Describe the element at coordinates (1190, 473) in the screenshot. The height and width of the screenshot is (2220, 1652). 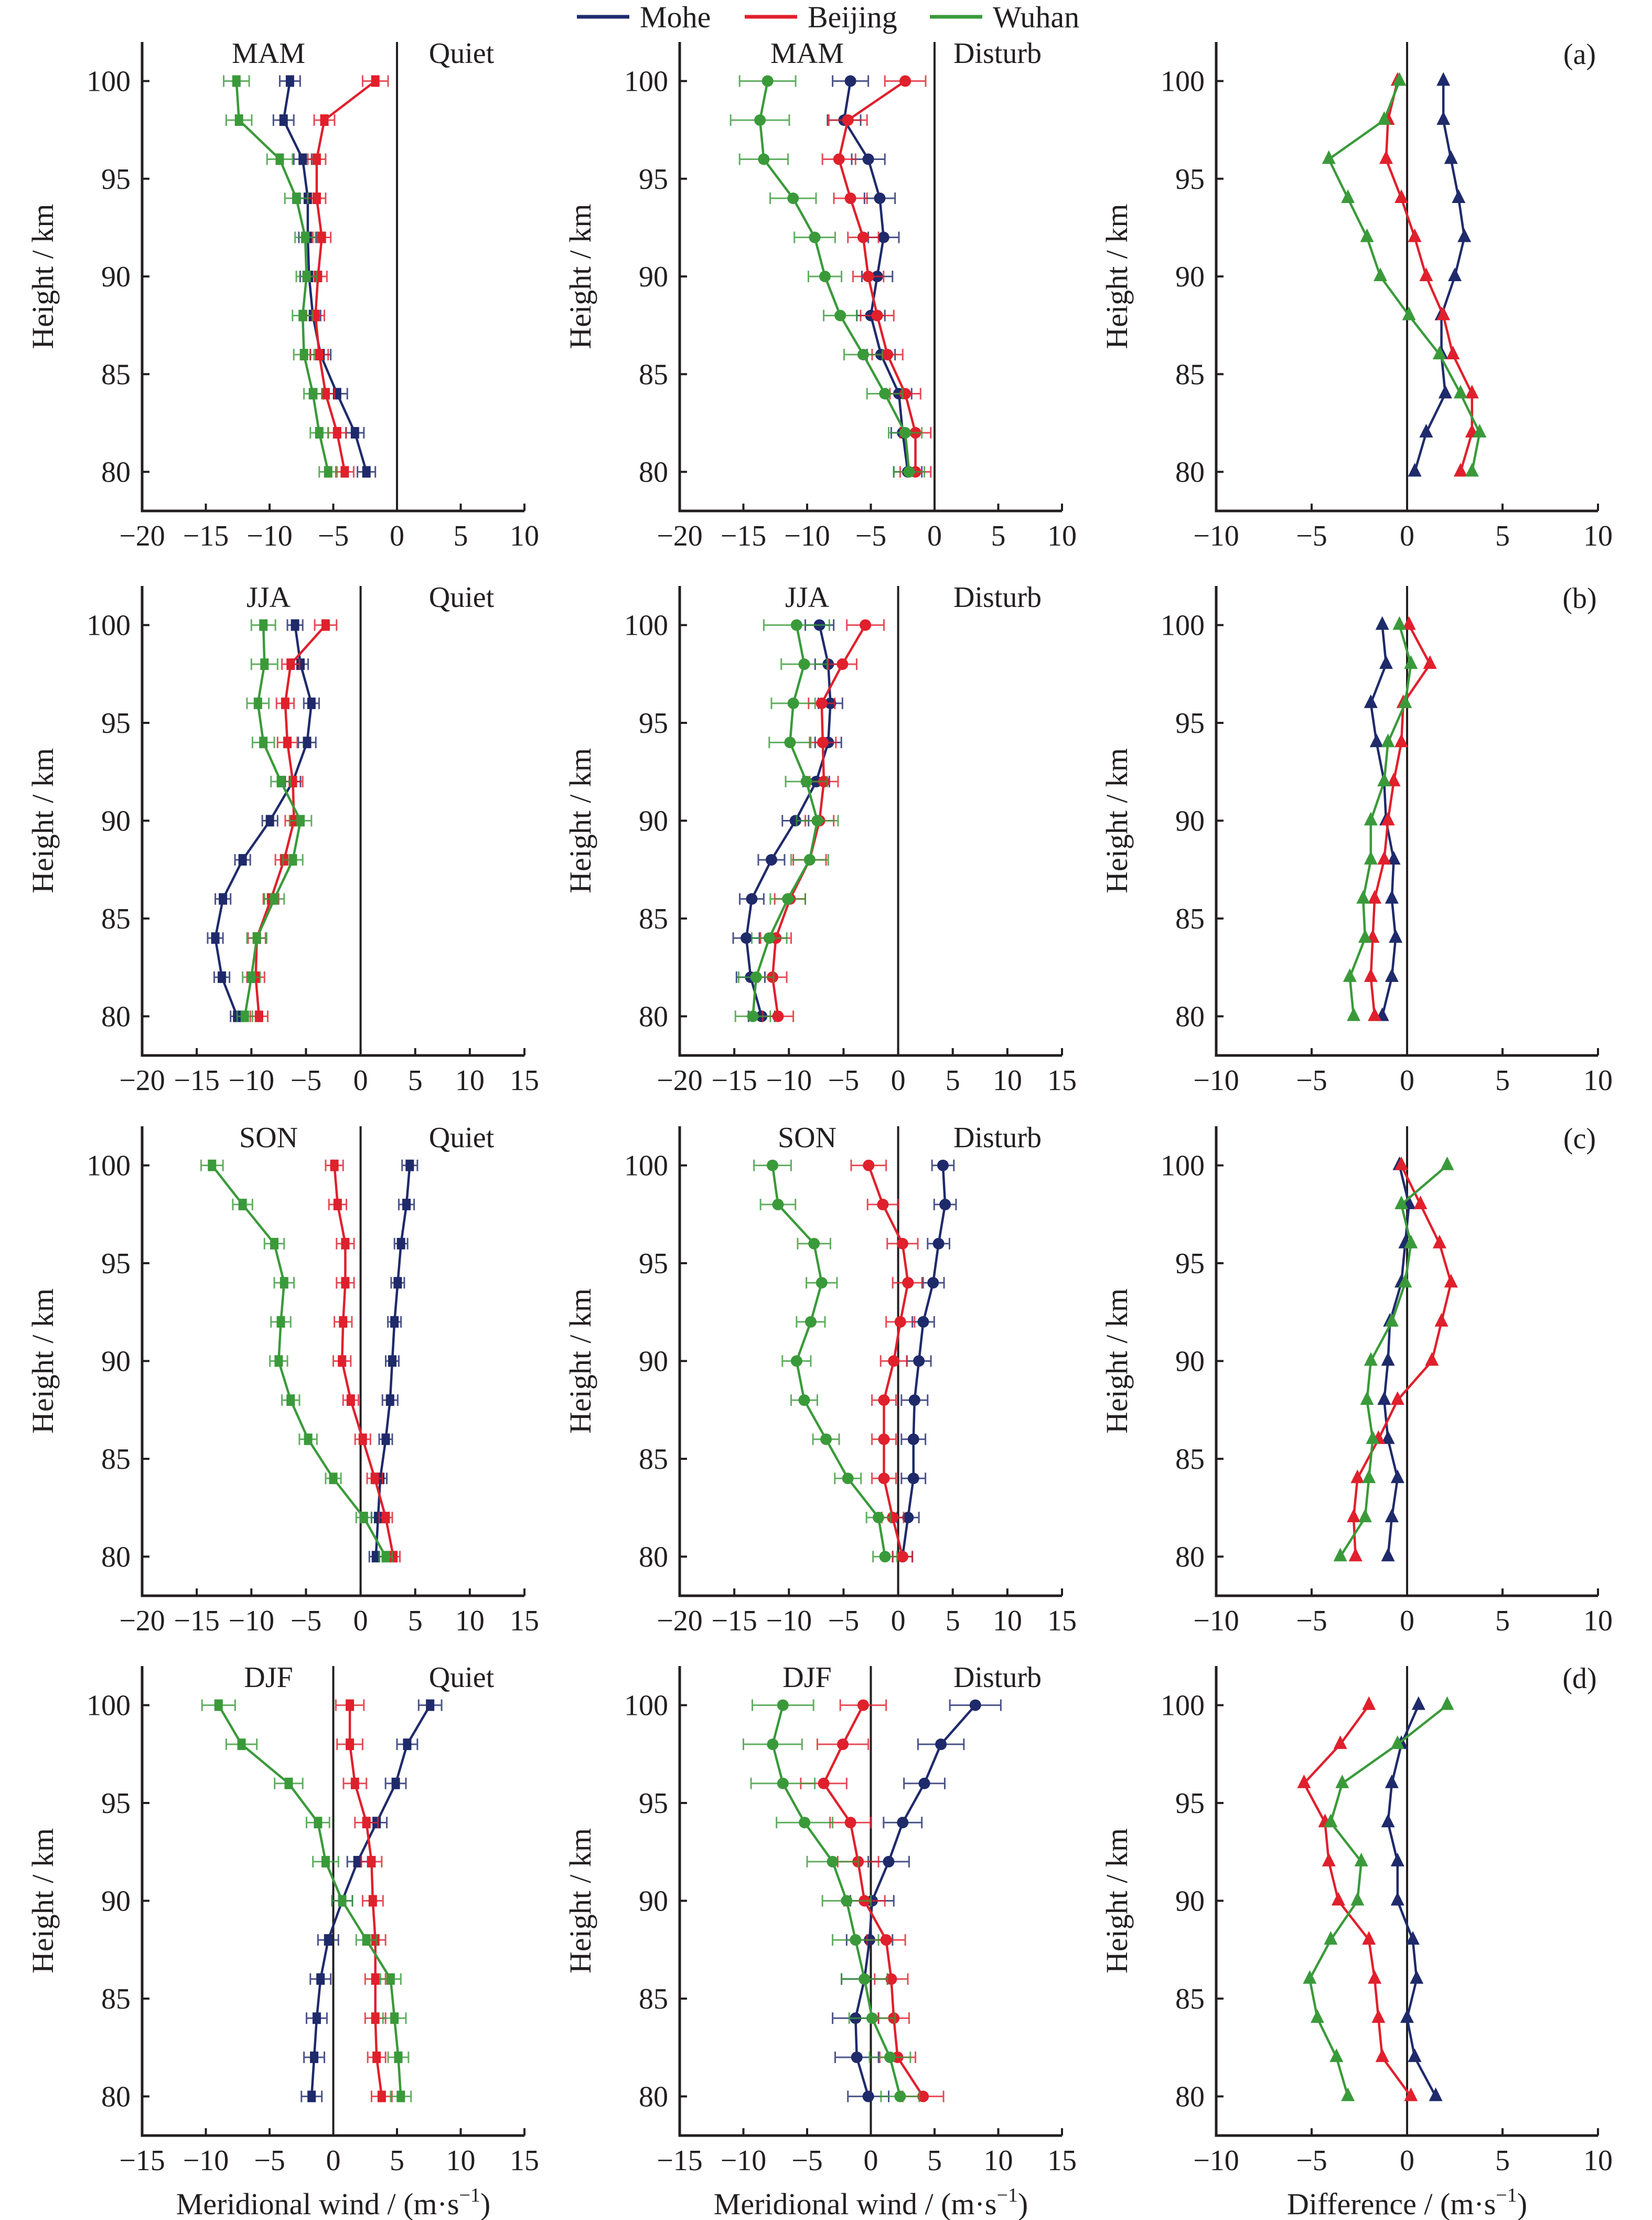
I see `y-tick-label: 80` at that location.